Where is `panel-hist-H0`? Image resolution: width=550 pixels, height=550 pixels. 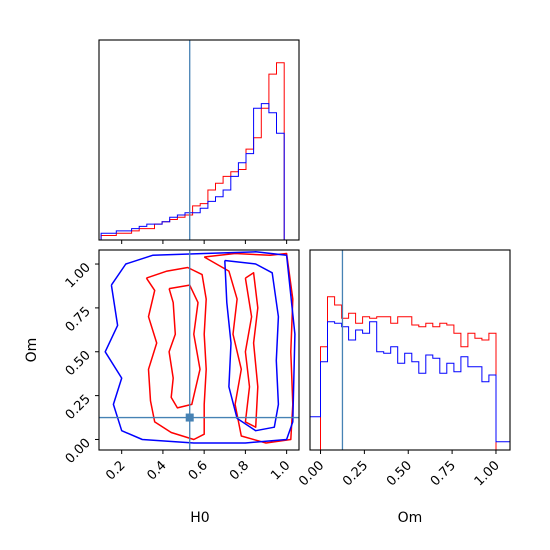 panel-hist-H0 is located at coordinates (199, 140).